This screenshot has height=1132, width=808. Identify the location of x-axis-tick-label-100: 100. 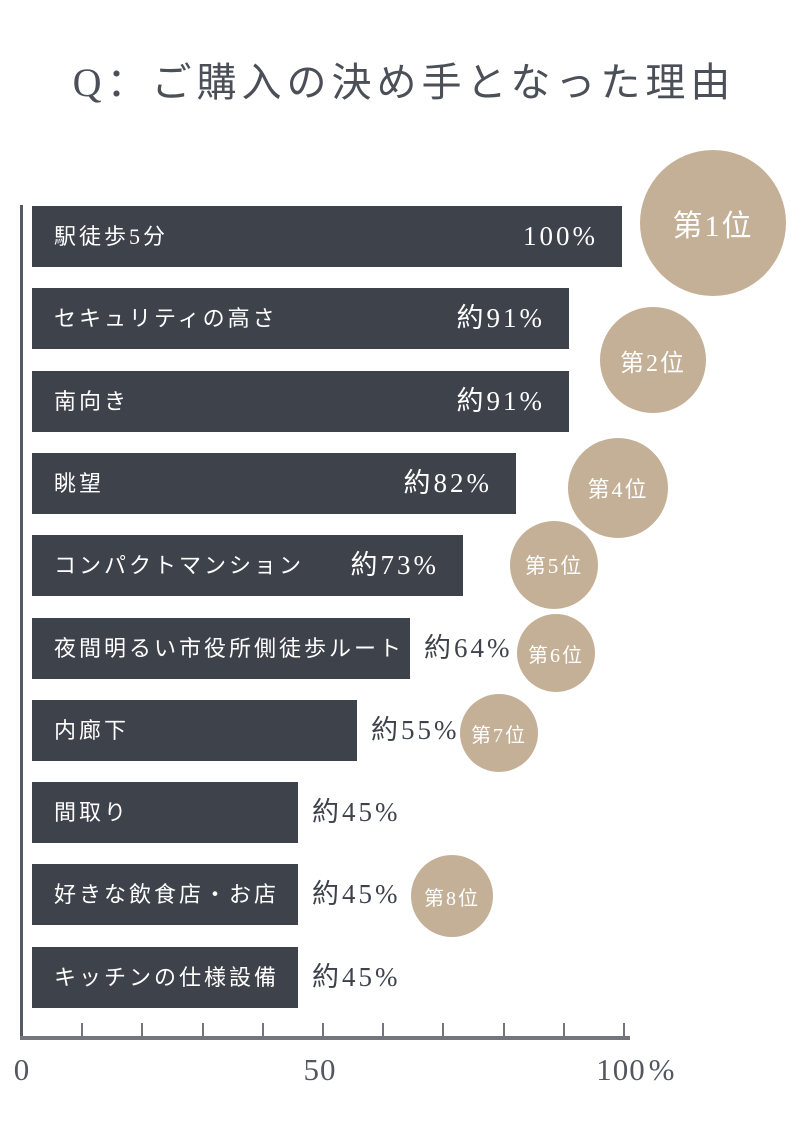
(621, 1069).